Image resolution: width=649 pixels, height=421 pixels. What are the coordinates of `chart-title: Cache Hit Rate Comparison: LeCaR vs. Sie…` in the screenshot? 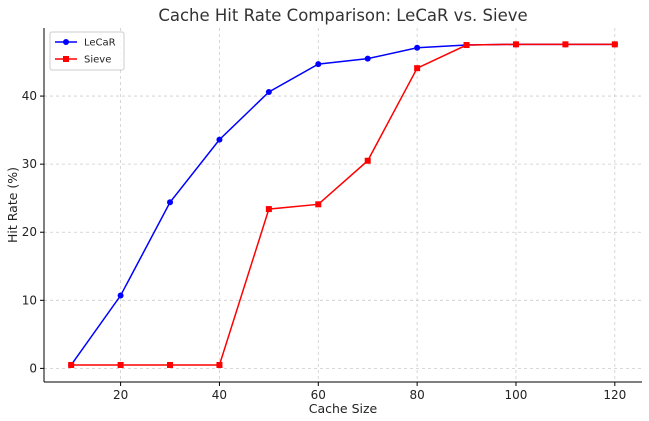 It's located at (342, 15).